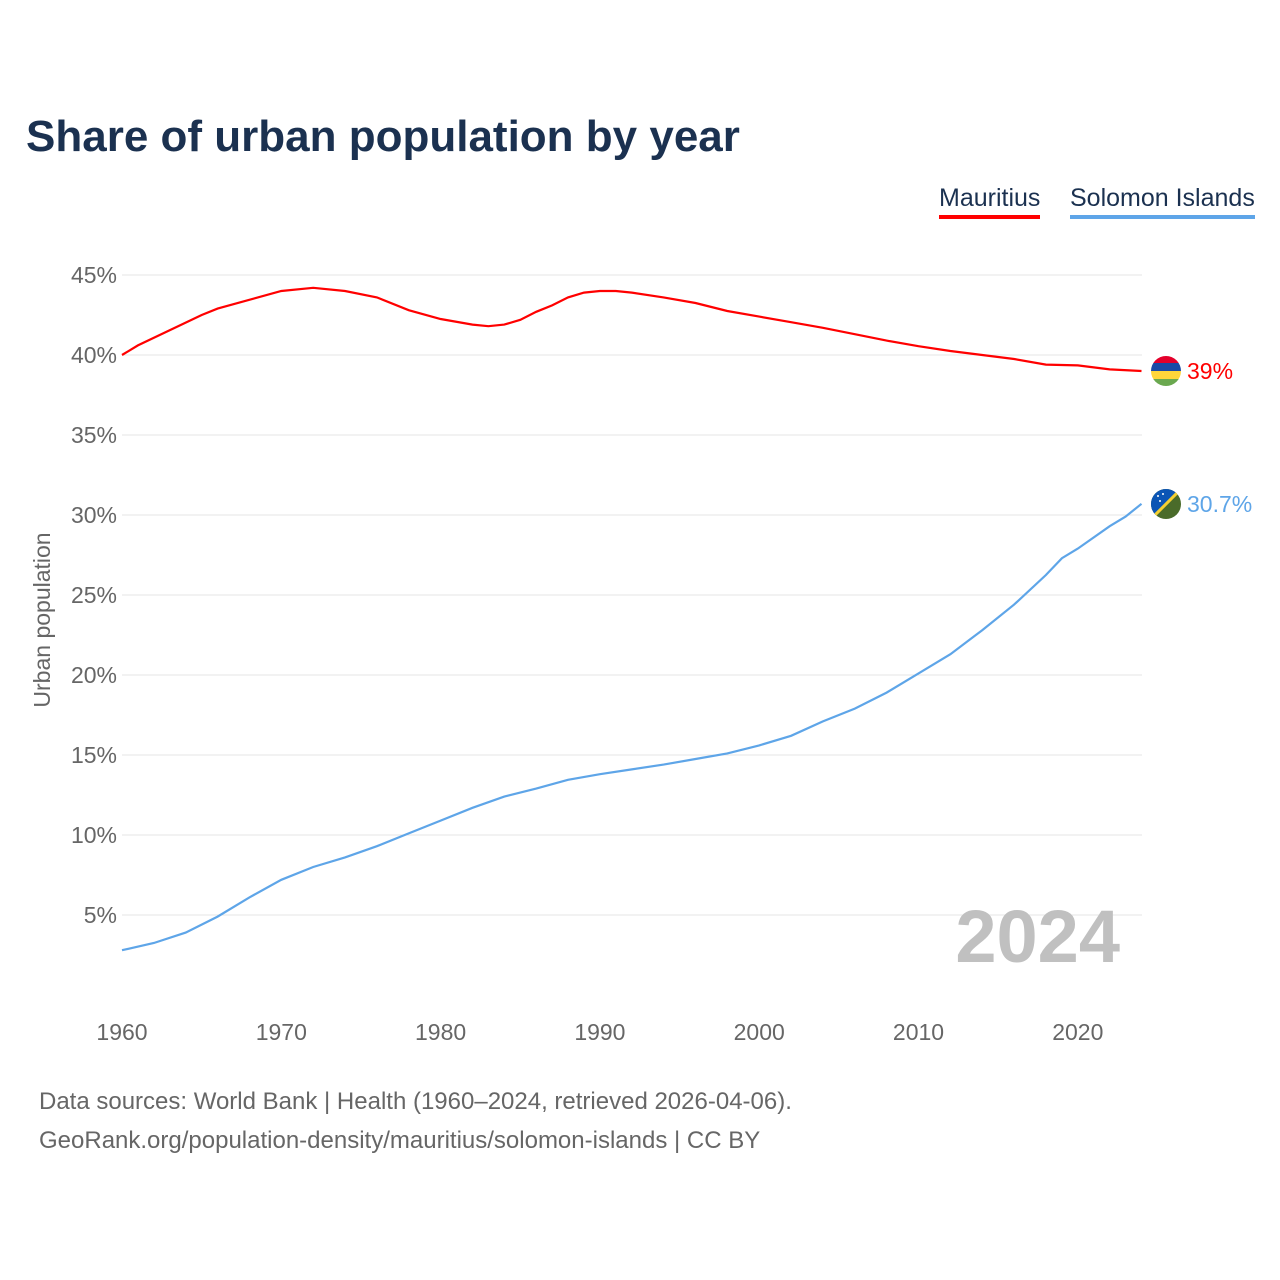 The height and width of the screenshot is (1280, 1280). Describe the element at coordinates (1219, 504) in the screenshot. I see `end-value-label: 30.7%` at that location.